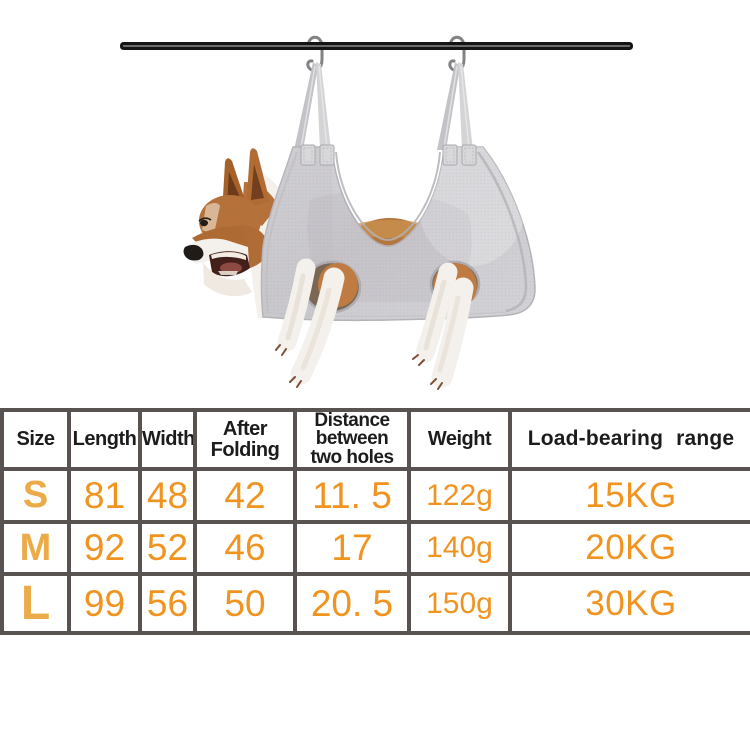 This screenshot has width=750, height=750. What do you see at coordinates (240, 233) in the screenshot?
I see `dog-head` at bounding box center [240, 233].